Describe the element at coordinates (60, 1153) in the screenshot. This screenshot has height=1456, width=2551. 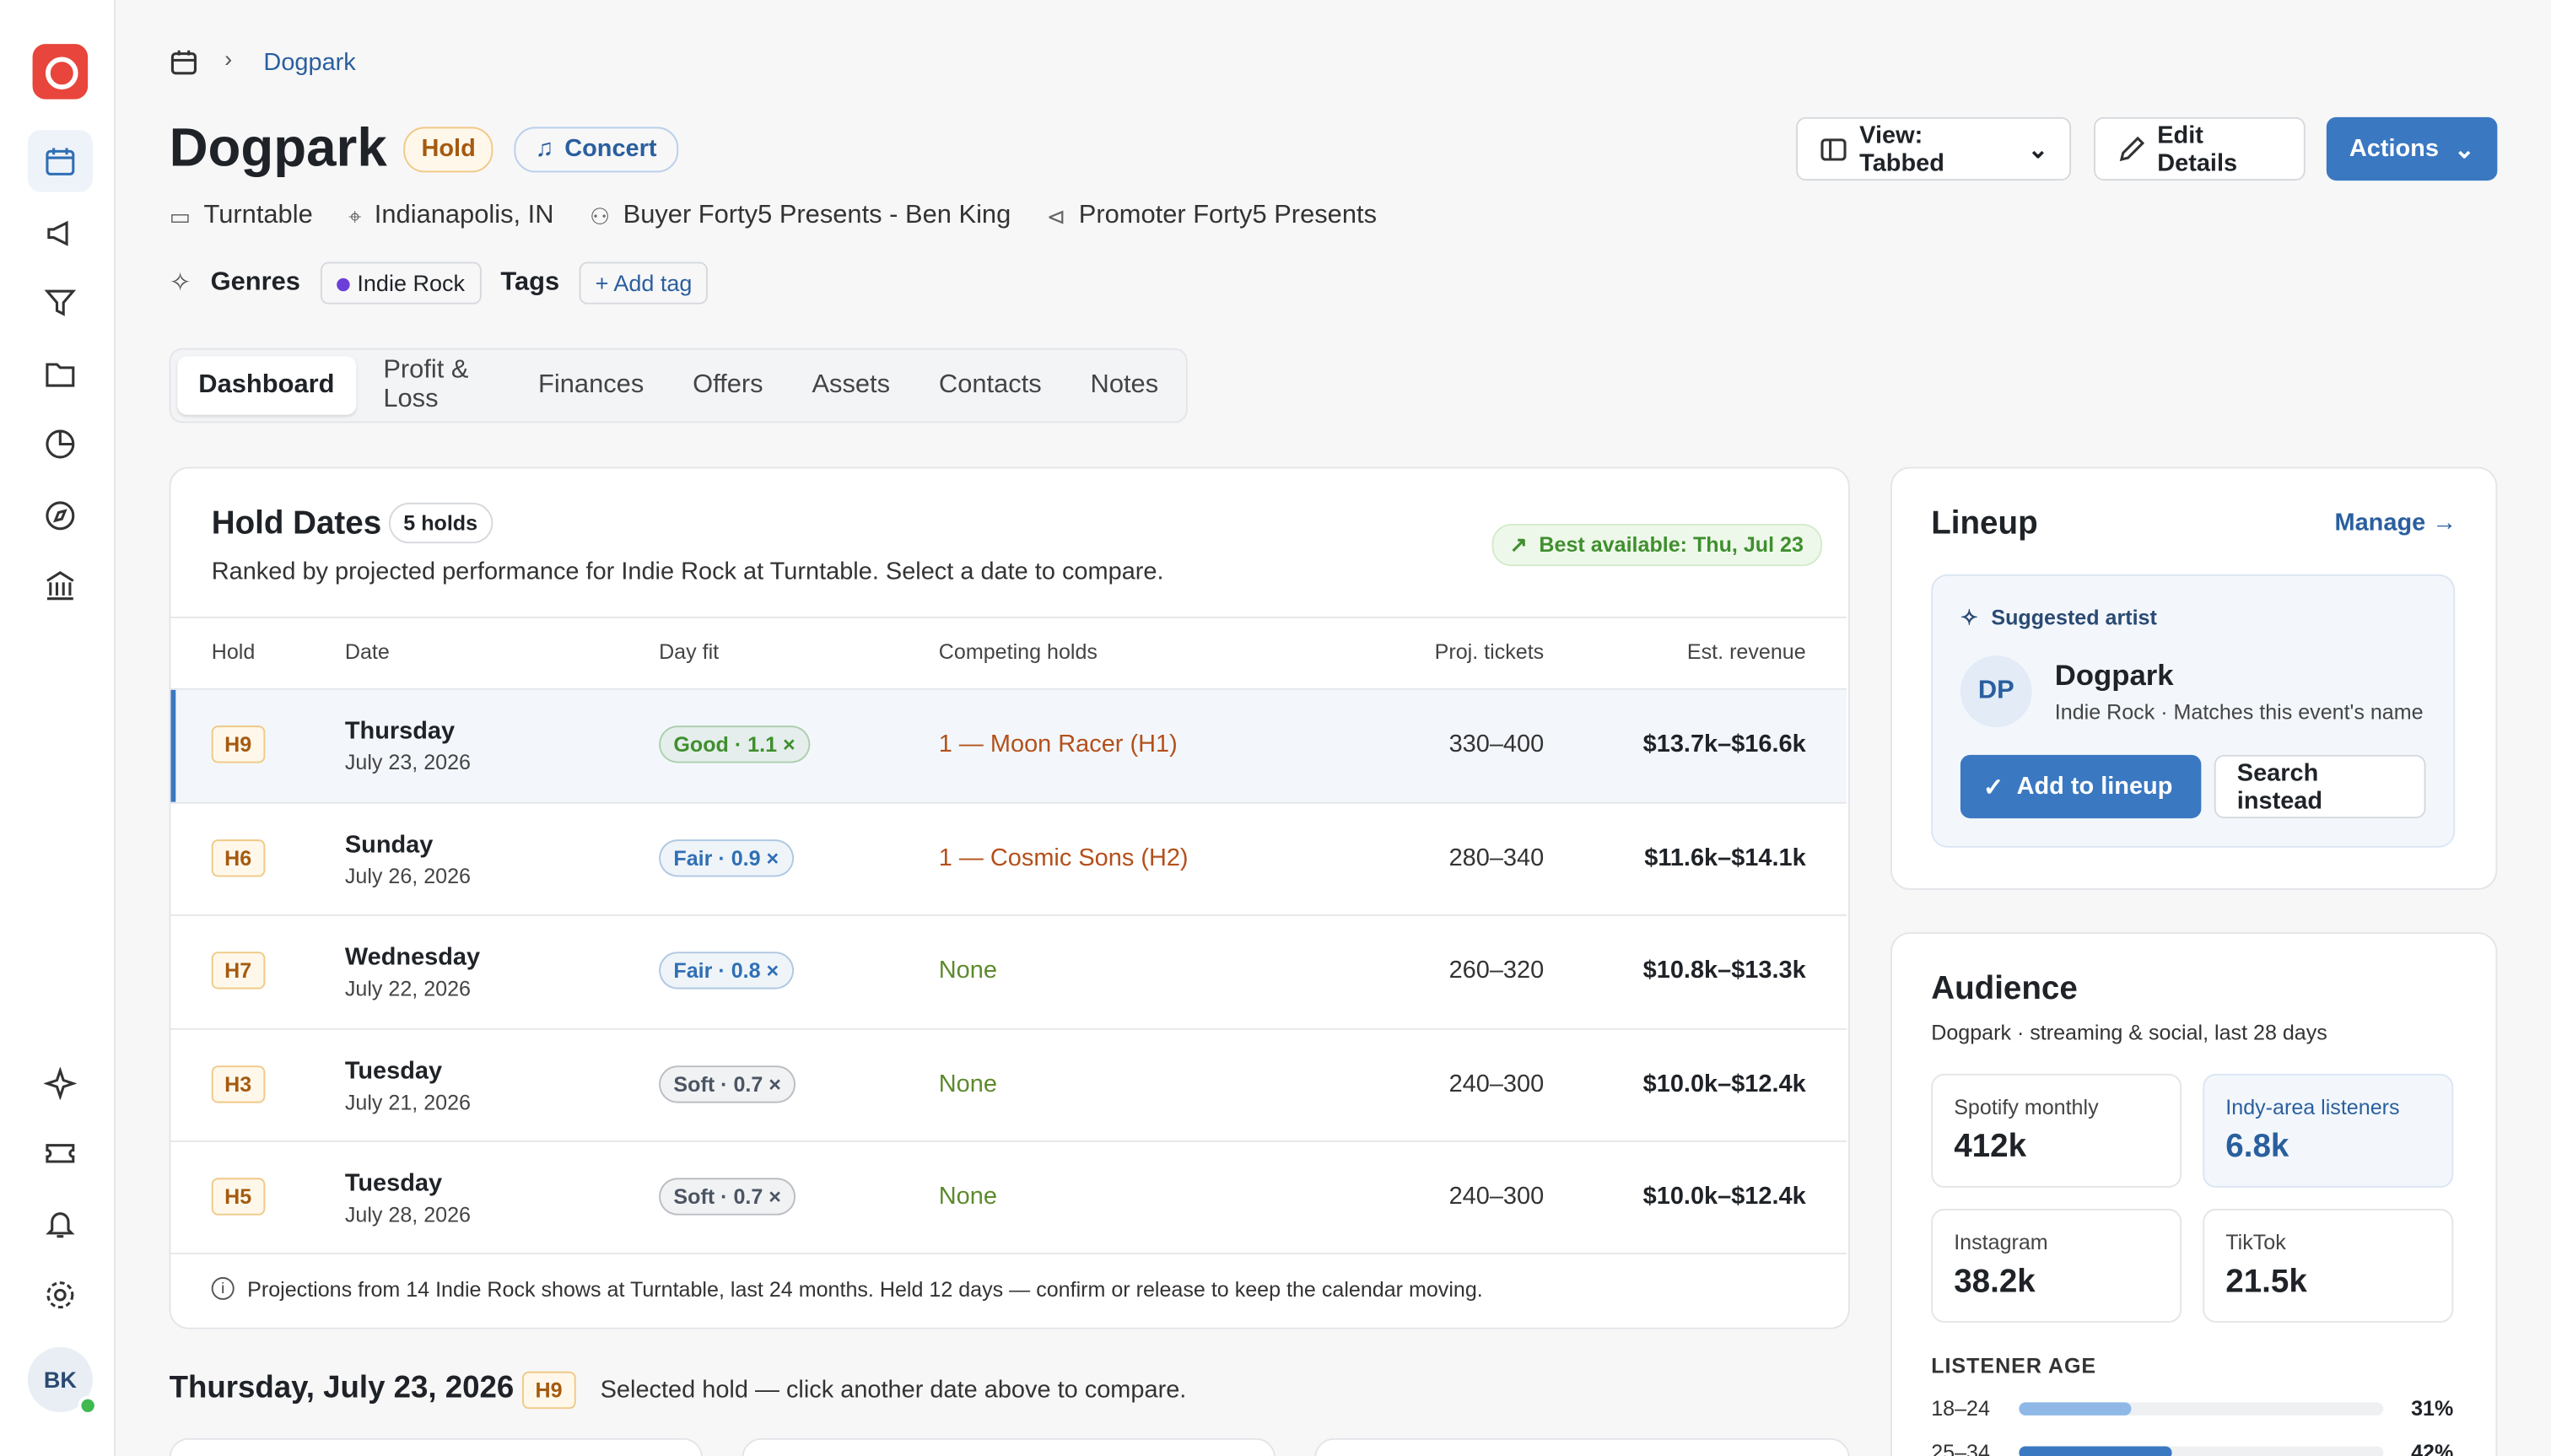
I see `nav-tickets` at that location.